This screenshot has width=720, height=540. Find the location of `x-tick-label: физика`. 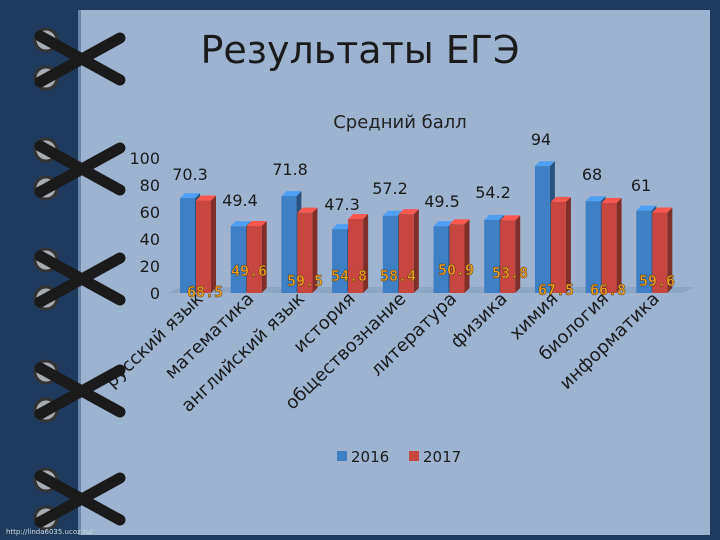

x-tick-label: физика is located at coordinates (479, 320).